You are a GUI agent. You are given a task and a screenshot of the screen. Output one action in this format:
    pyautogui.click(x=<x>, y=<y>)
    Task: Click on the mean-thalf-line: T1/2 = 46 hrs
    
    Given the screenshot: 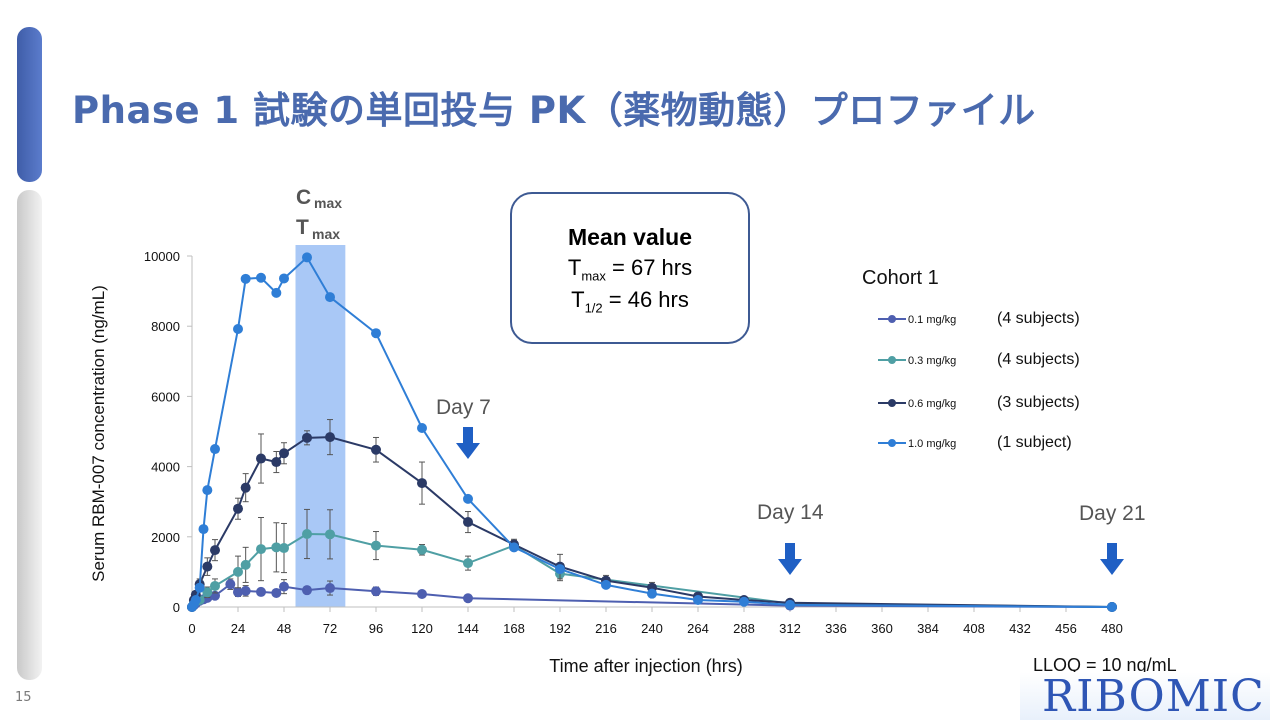 What is the action you would take?
    pyautogui.click(x=630, y=301)
    